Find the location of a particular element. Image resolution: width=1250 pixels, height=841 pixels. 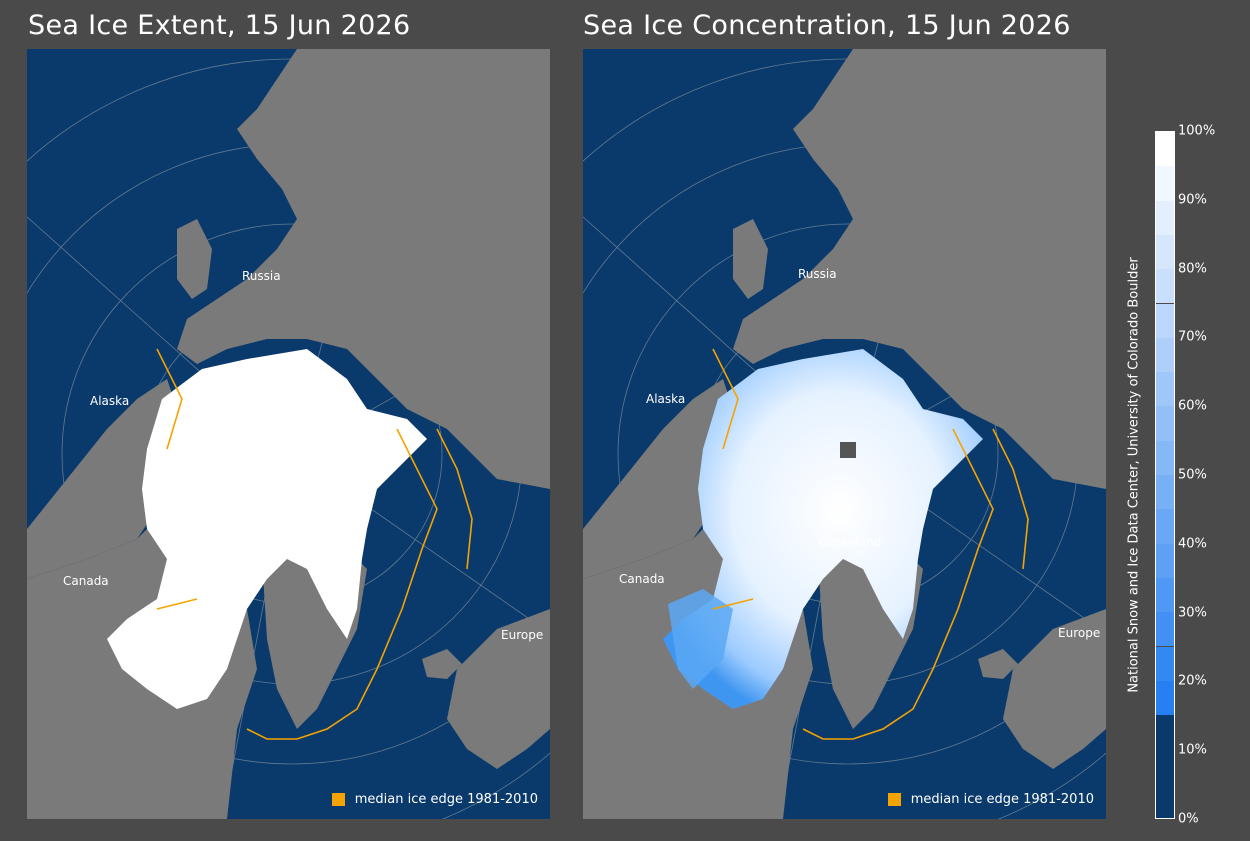

colorbar-tick-label: 70% is located at coordinates (1192, 337).